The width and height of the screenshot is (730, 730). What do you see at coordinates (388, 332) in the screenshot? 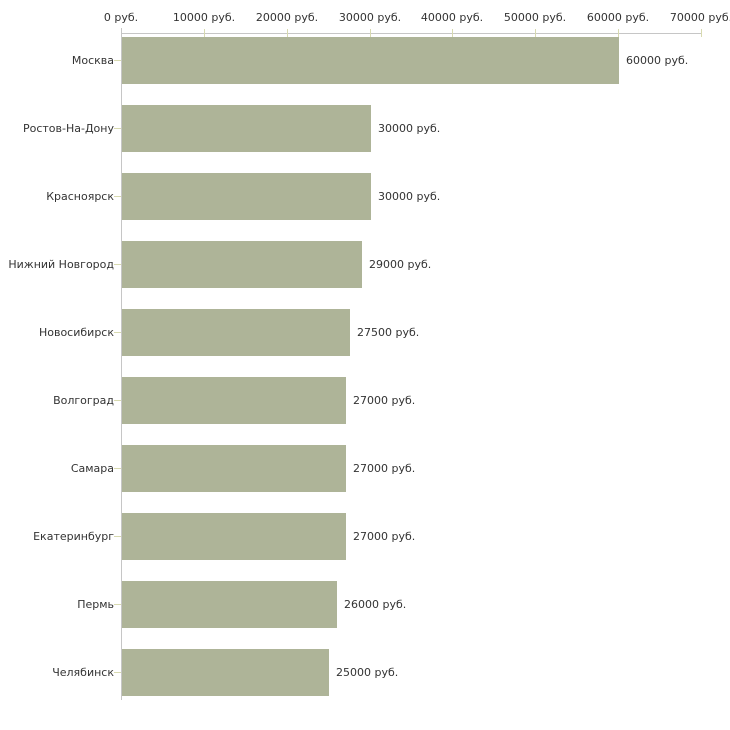
I see `value-label: 27500 руб.` at bounding box center [388, 332].